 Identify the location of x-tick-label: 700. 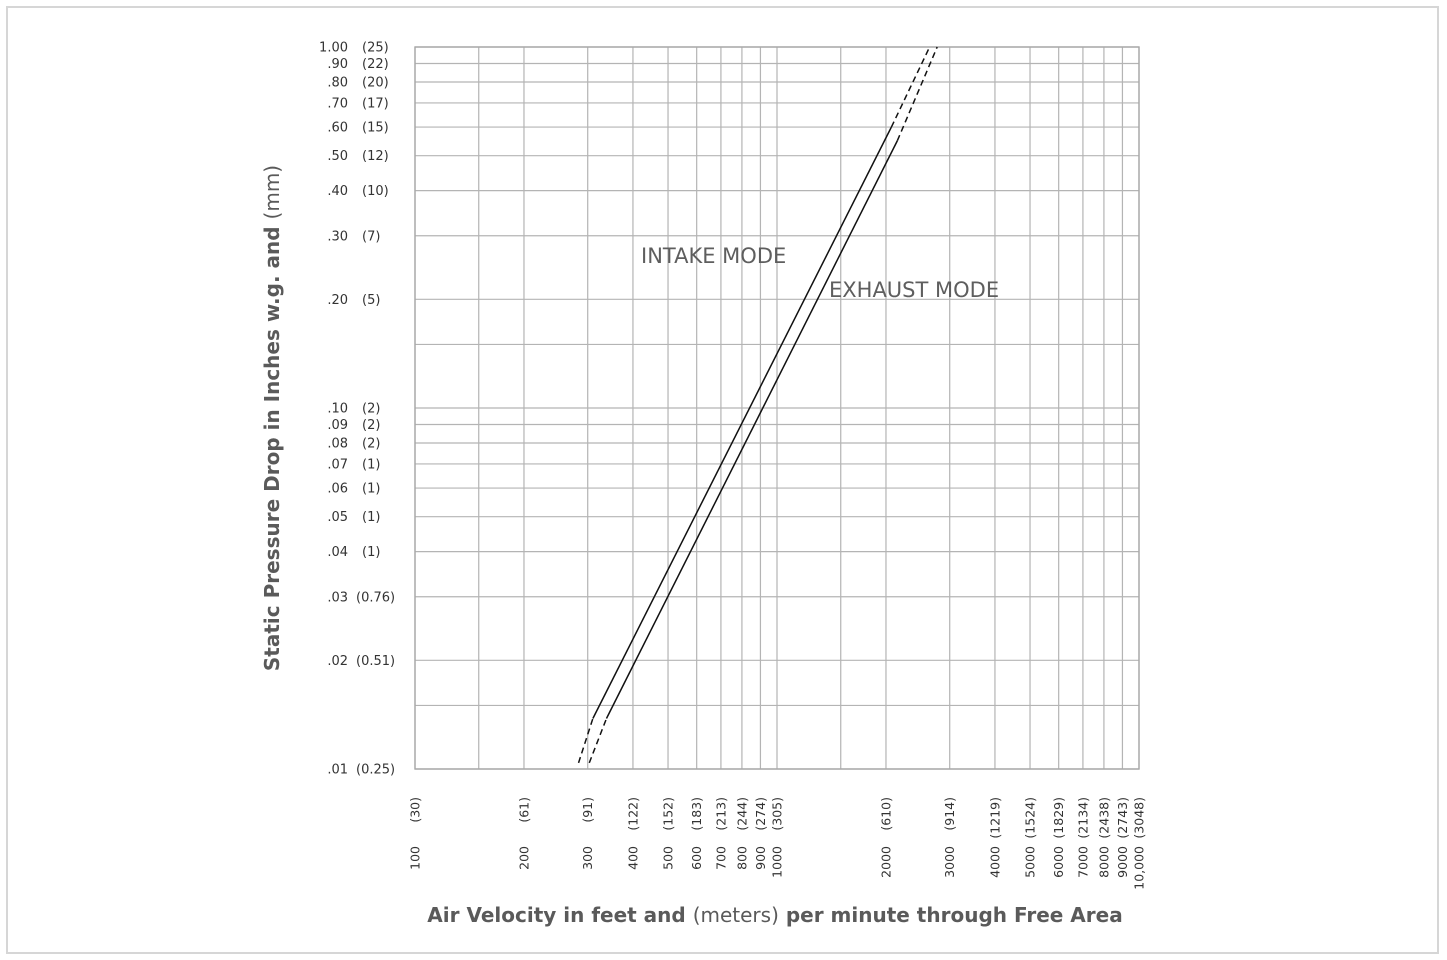
(720, 858).